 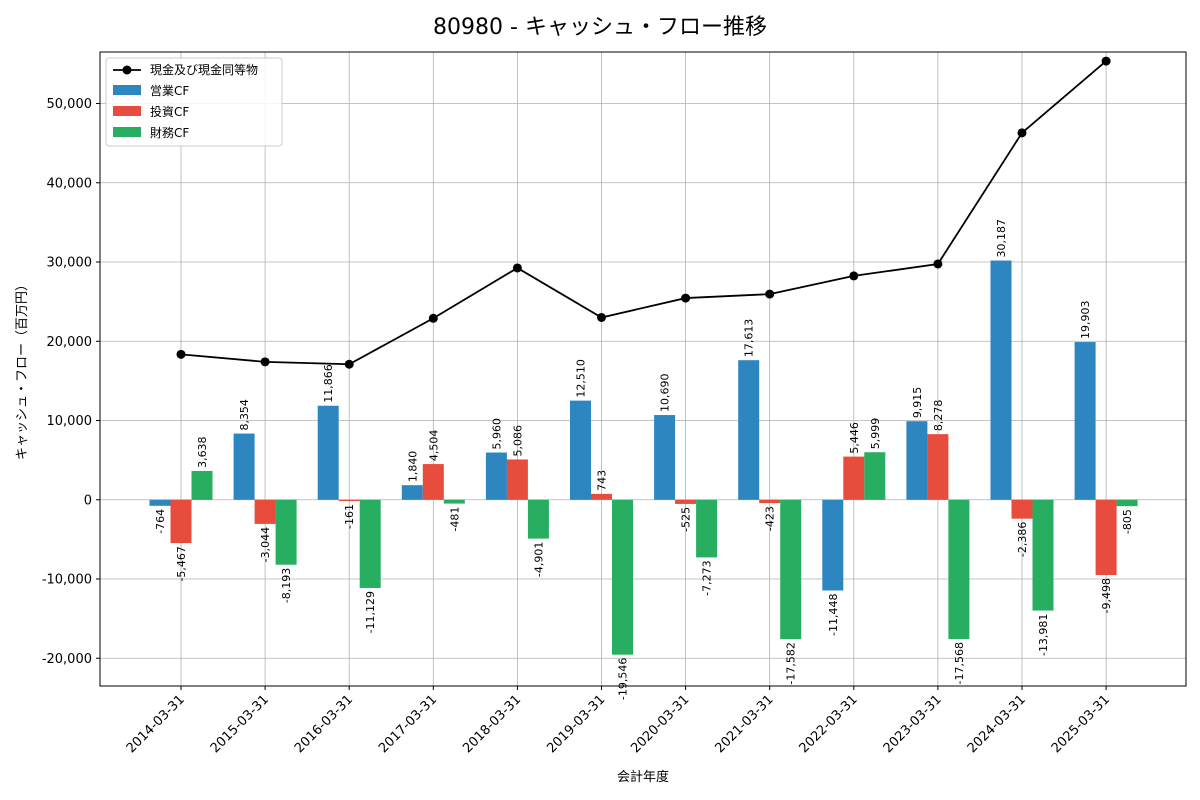 I want to click on legend-label-cash: 現金及び現金同等物, so click(x=204, y=69).